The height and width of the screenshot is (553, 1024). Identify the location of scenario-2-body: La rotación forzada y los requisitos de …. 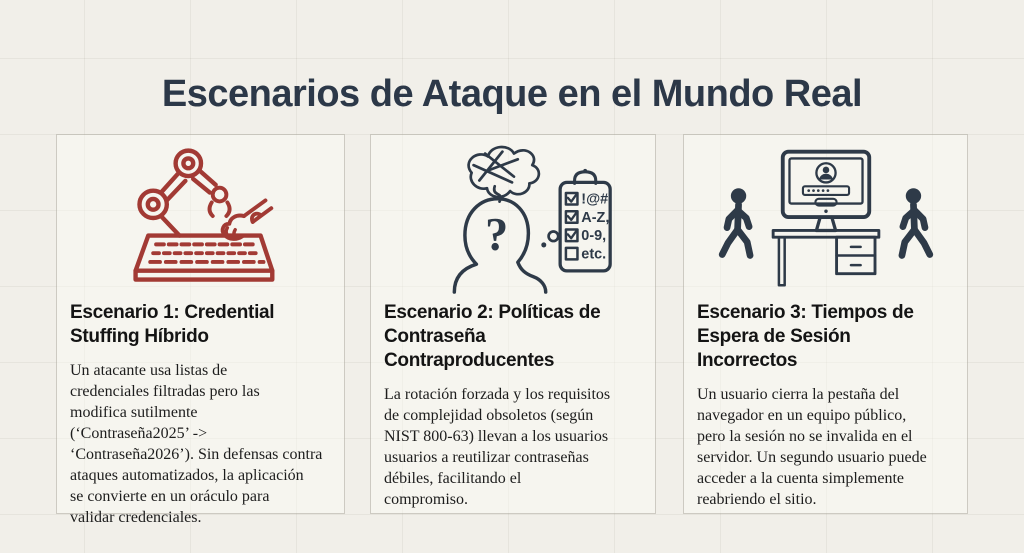
(497, 447).